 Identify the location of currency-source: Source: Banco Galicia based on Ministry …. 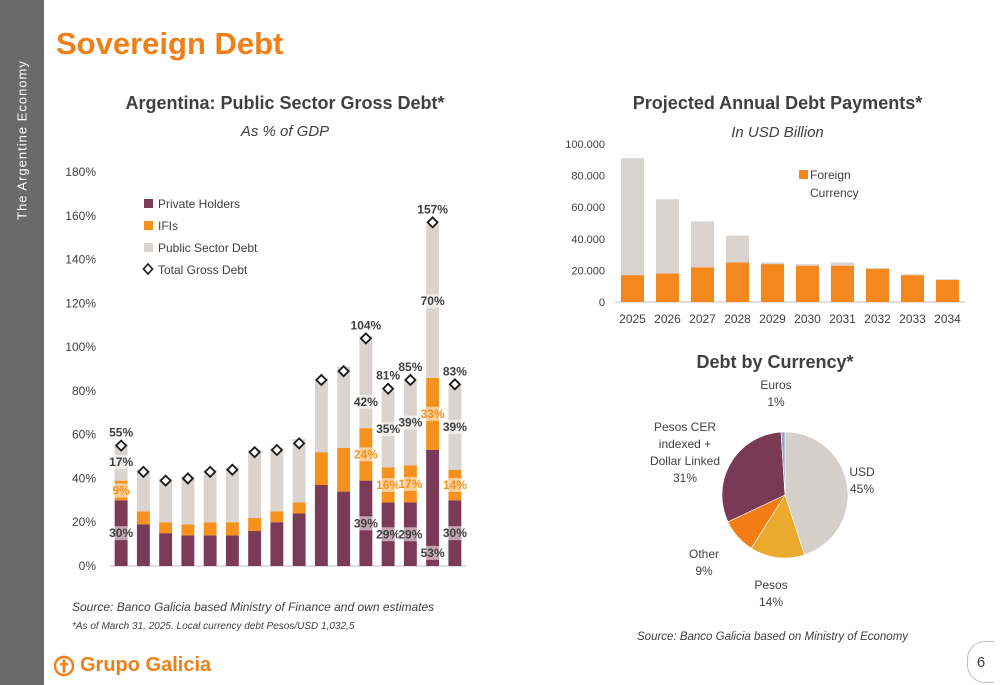
(773, 637).